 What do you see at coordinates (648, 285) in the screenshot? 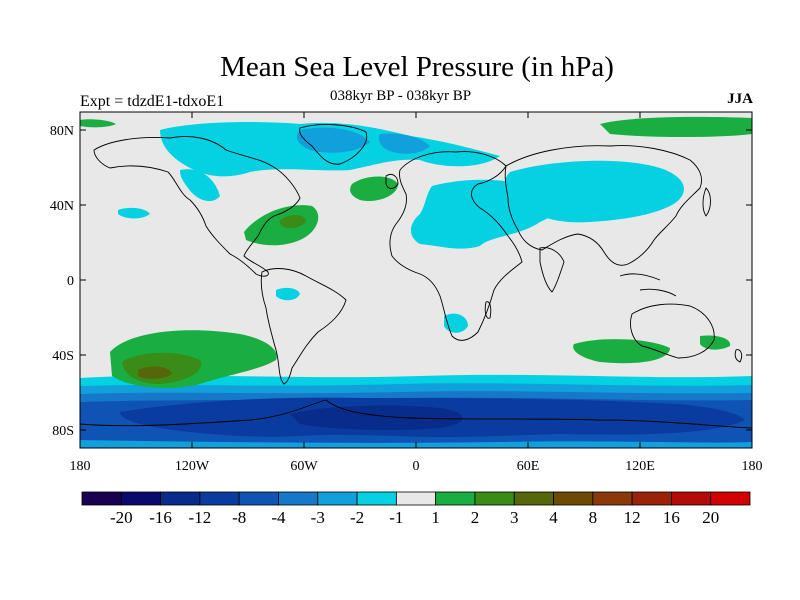
I see `indonesia-coast` at bounding box center [648, 285].